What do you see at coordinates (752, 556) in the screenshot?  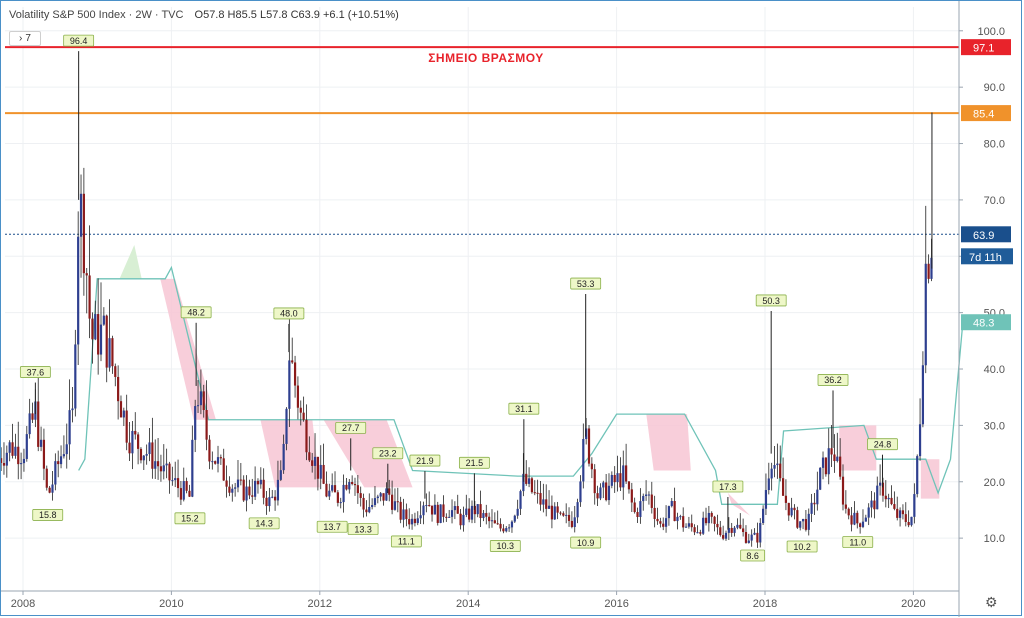 I see `swing-marker-label: 8.6` at bounding box center [752, 556].